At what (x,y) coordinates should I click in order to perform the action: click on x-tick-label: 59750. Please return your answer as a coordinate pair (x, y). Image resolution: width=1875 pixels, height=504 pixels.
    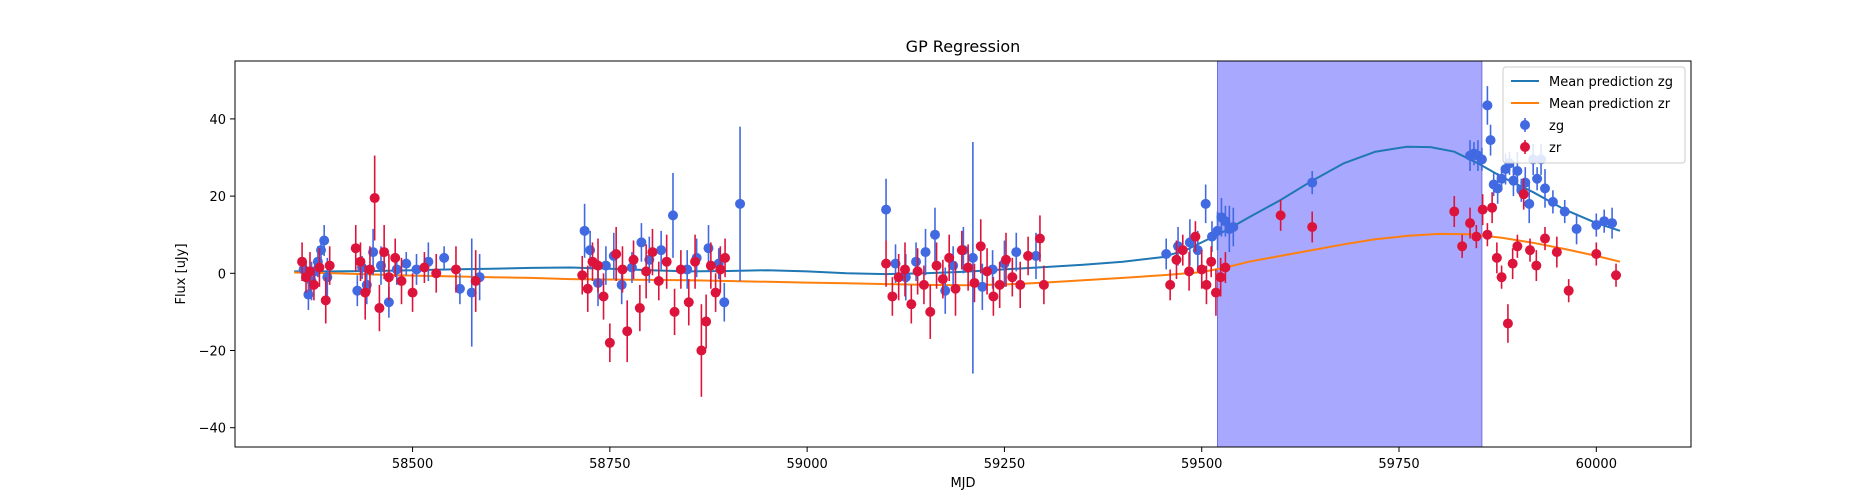
    Looking at the image, I should click on (1398, 464).